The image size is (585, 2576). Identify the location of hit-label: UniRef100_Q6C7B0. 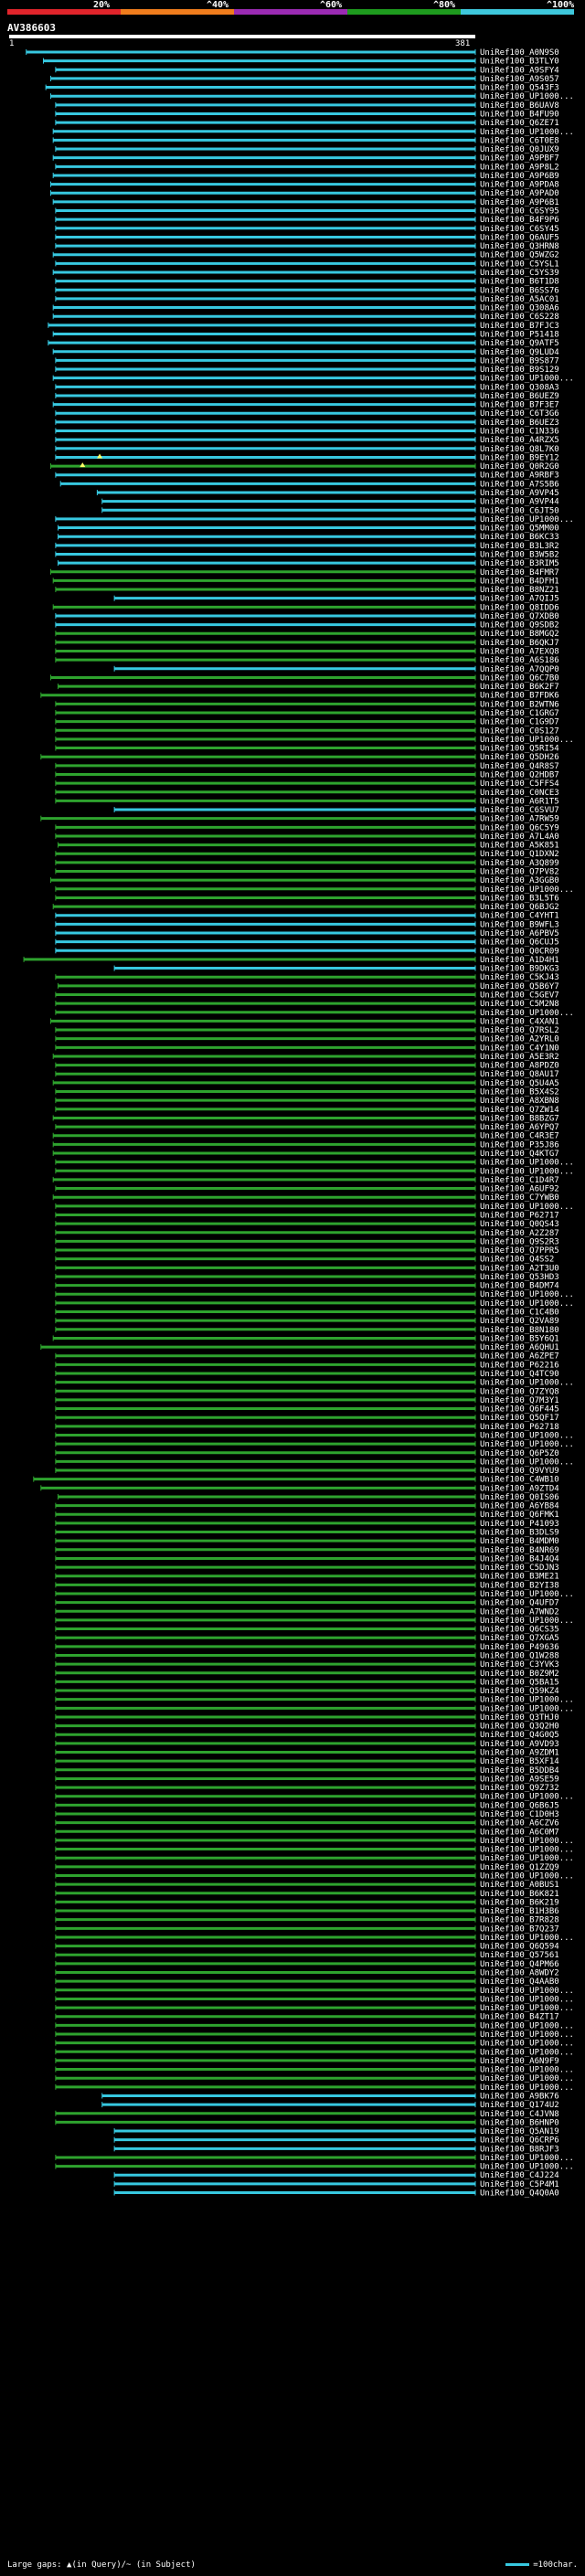
(519, 678).